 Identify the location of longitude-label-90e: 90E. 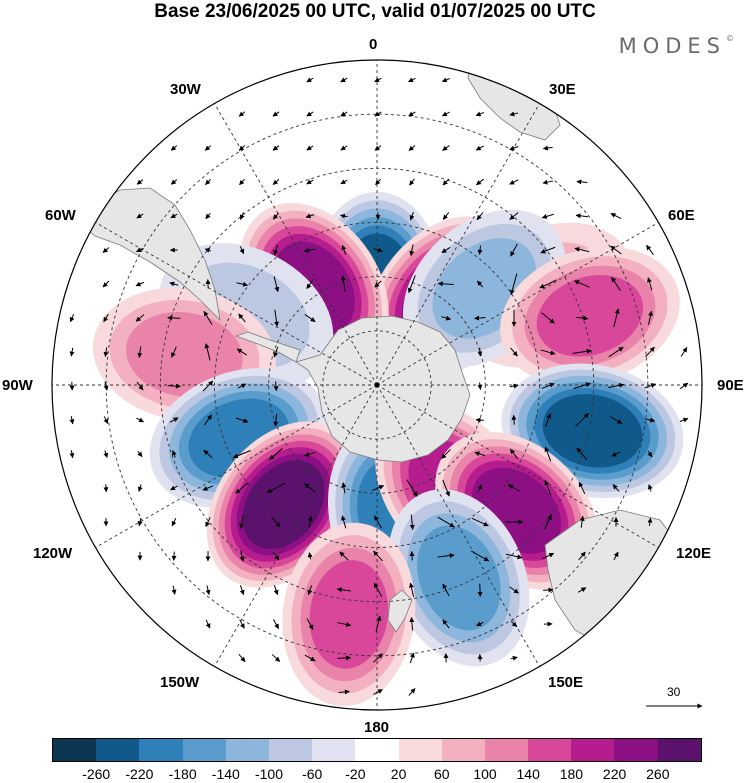
(730, 385).